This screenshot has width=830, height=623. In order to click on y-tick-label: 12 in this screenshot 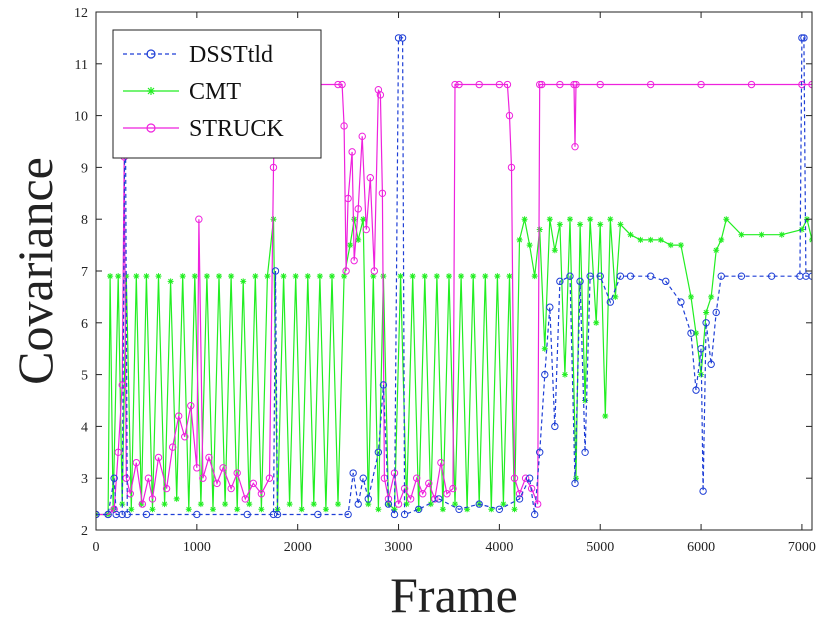, I will do `click(81, 13)`.